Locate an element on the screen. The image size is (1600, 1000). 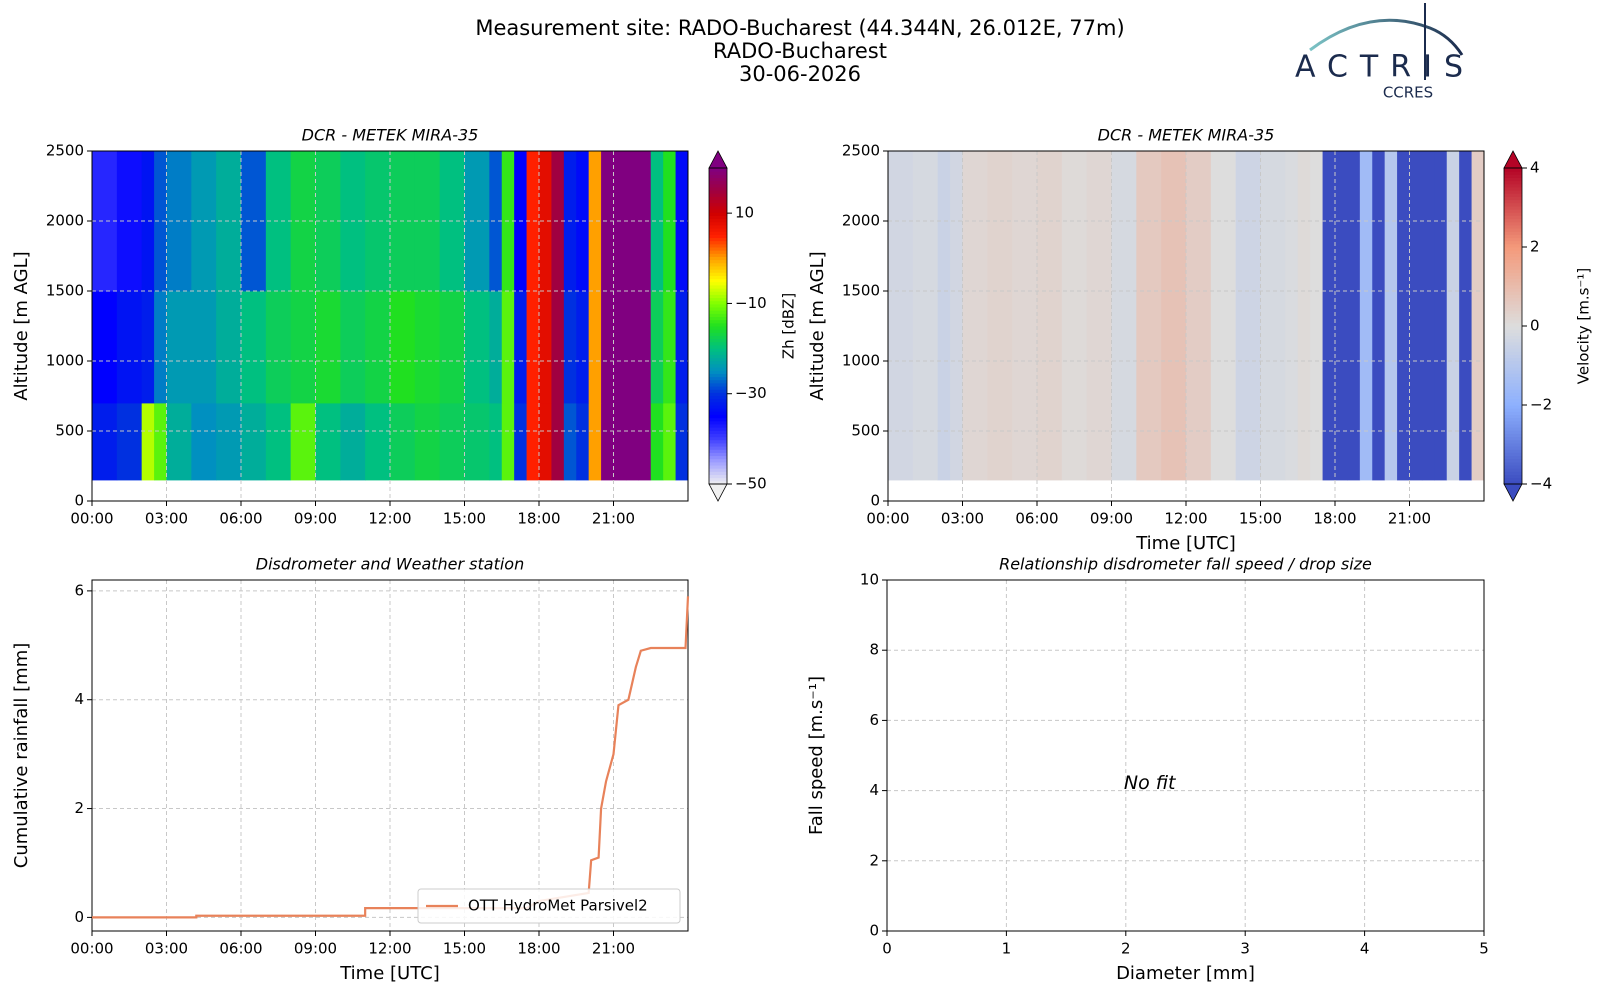
legend-box is located at coordinates (549, 906).